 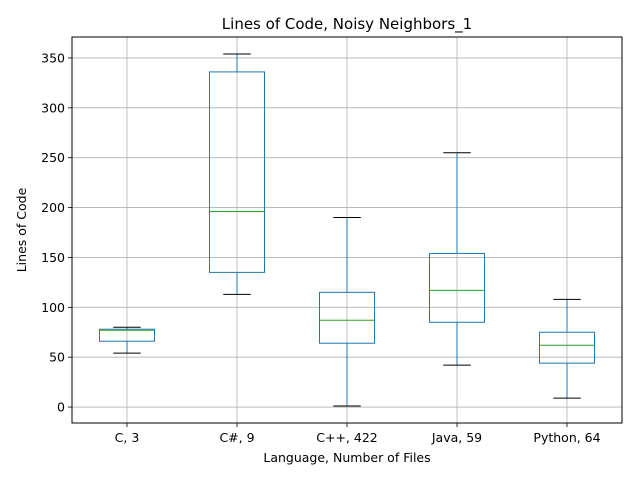 I want to click on y-axis: 0 50 100 150 200 250 300 350, so click(x=56, y=232).